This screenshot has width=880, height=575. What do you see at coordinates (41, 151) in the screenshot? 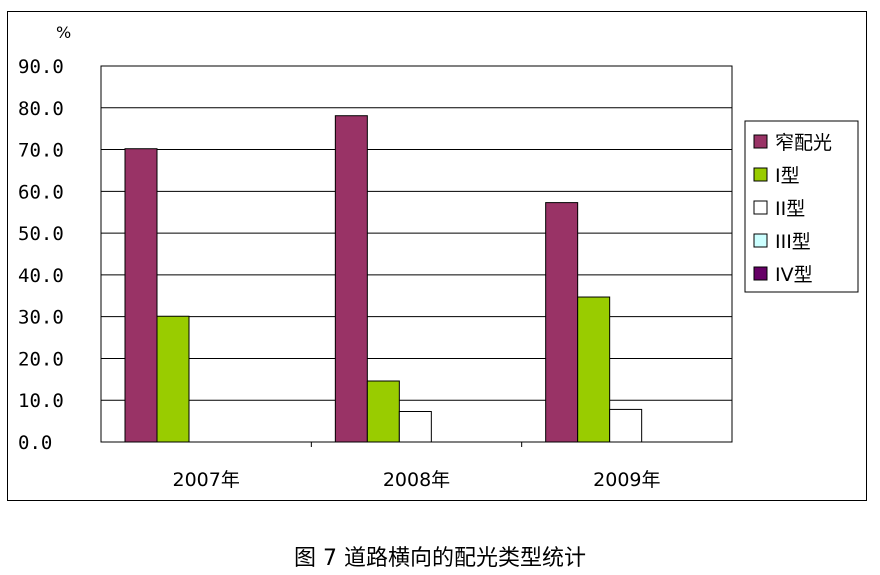
I see `y-tick-label: 70.0` at bounding box center [41, 151].